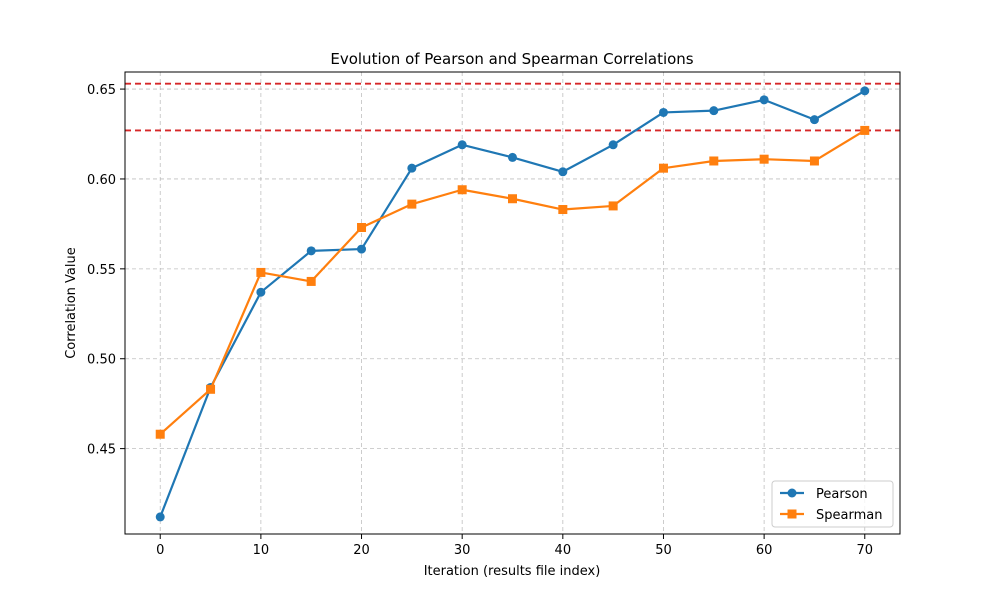 Image resolution: width=1000 pixels, height=600 pixels. I want to click on reference-lines, so click(512, 107).